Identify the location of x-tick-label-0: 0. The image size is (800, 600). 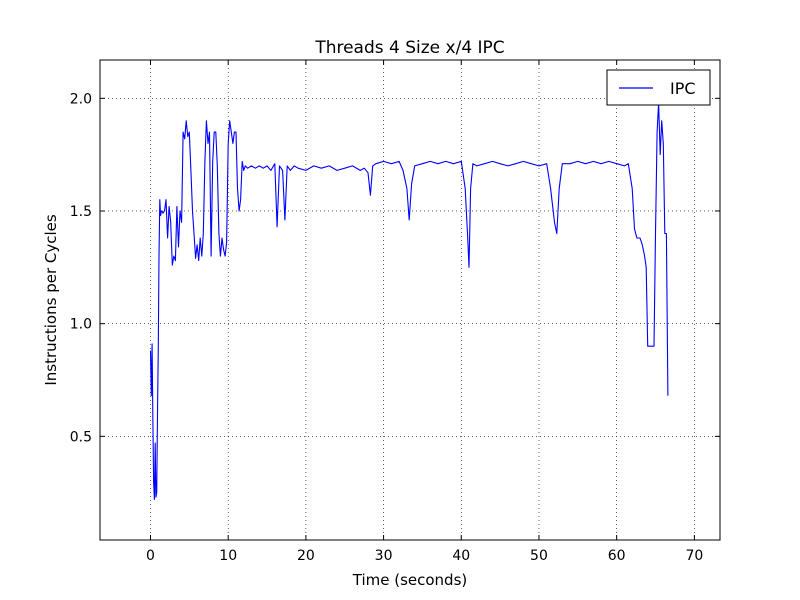
(150, 556).